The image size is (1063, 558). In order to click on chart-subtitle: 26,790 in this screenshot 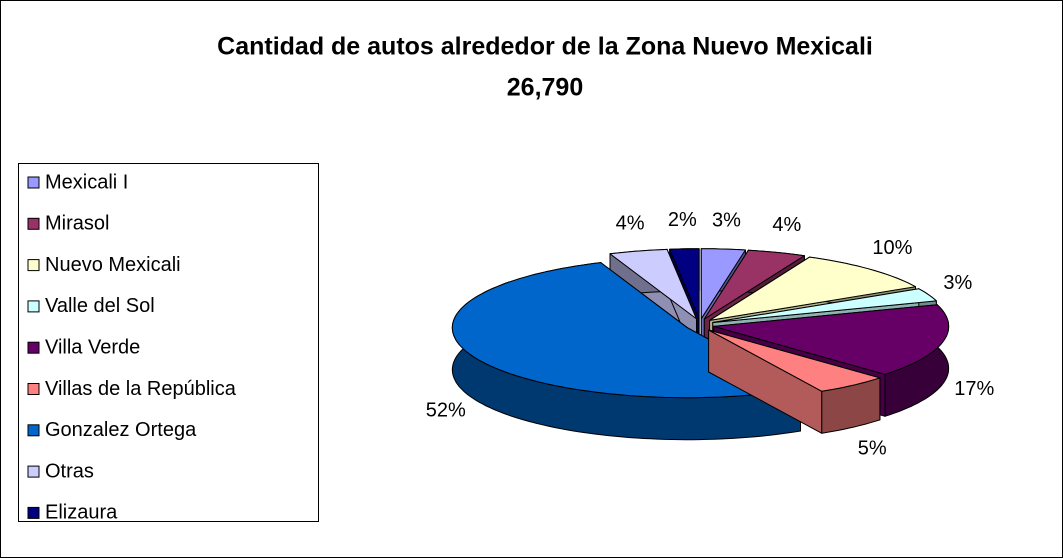, I will do `click(545, 88)`.